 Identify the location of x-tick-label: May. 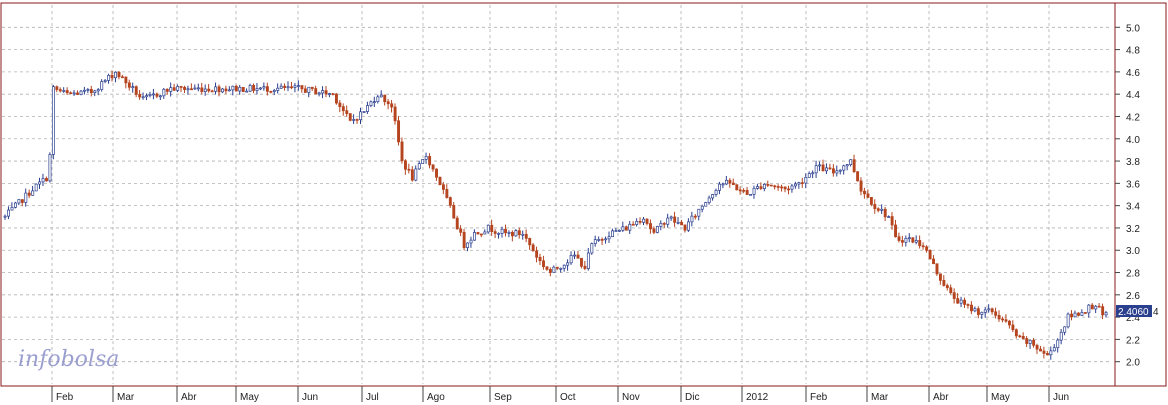
(249, 397).